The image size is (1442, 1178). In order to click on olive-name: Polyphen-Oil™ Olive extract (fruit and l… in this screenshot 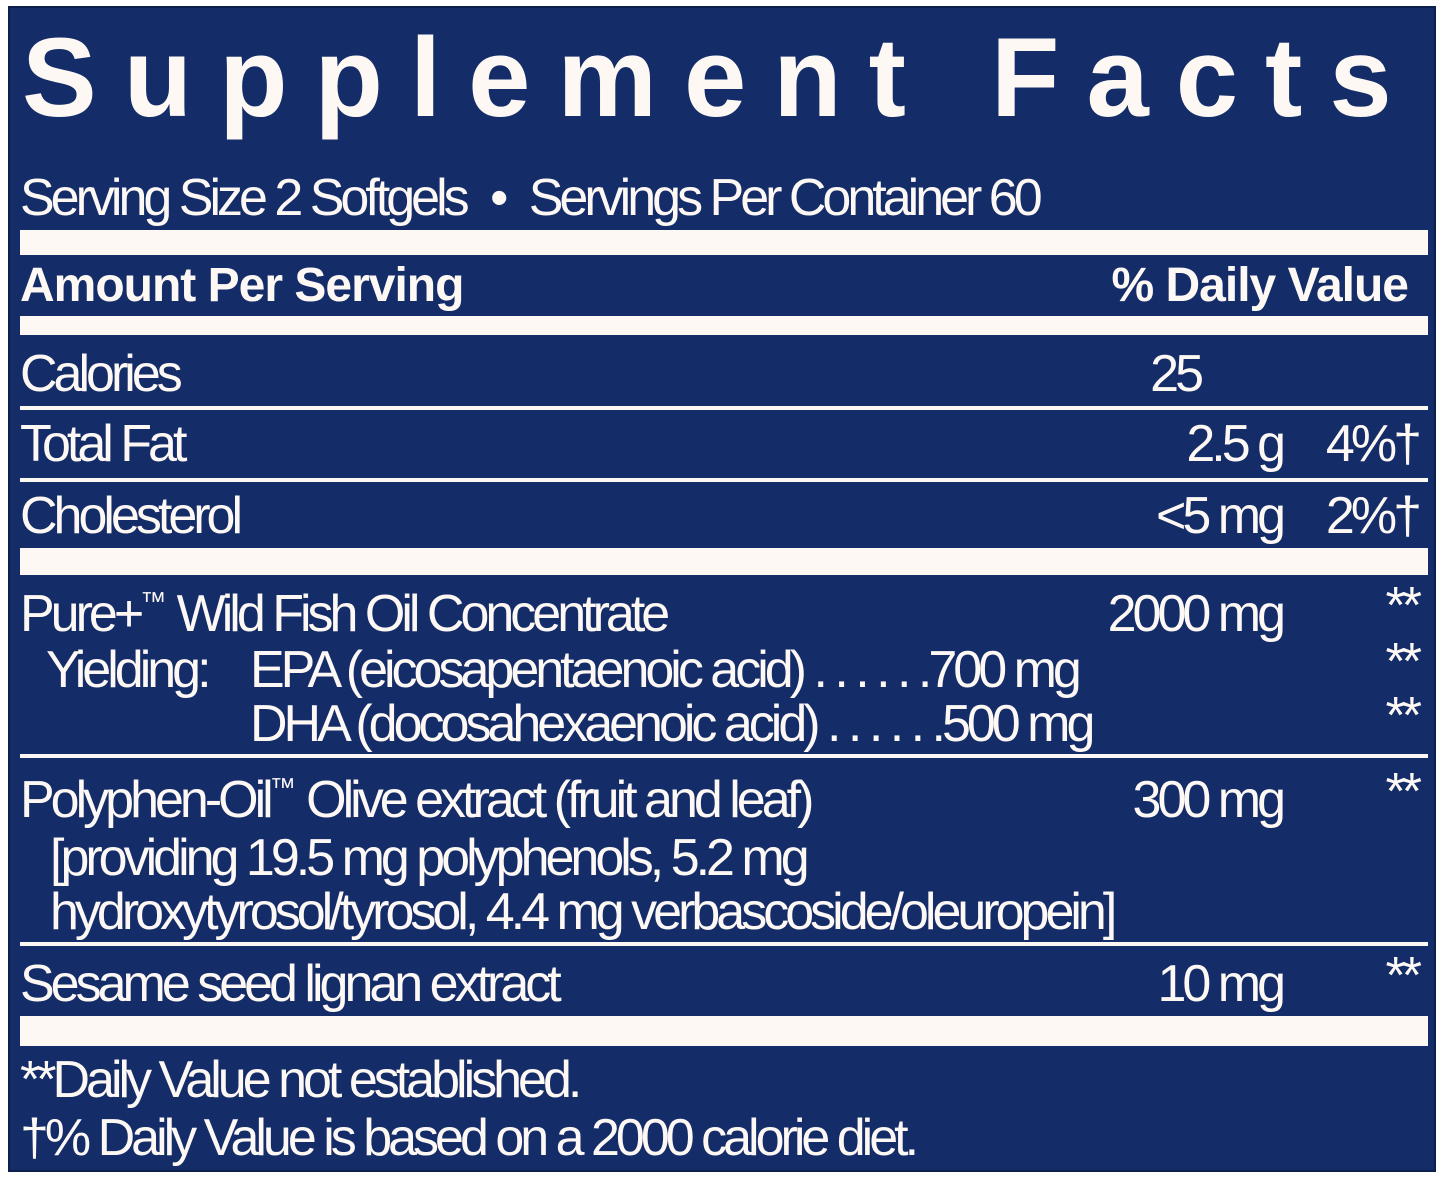, I will do `click(417, 800)`.